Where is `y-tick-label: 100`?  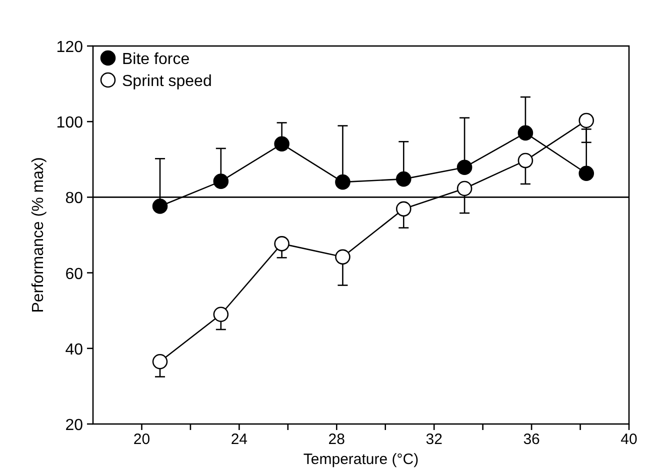 y-tick-label: 100 is located at coordinates (70, 123).